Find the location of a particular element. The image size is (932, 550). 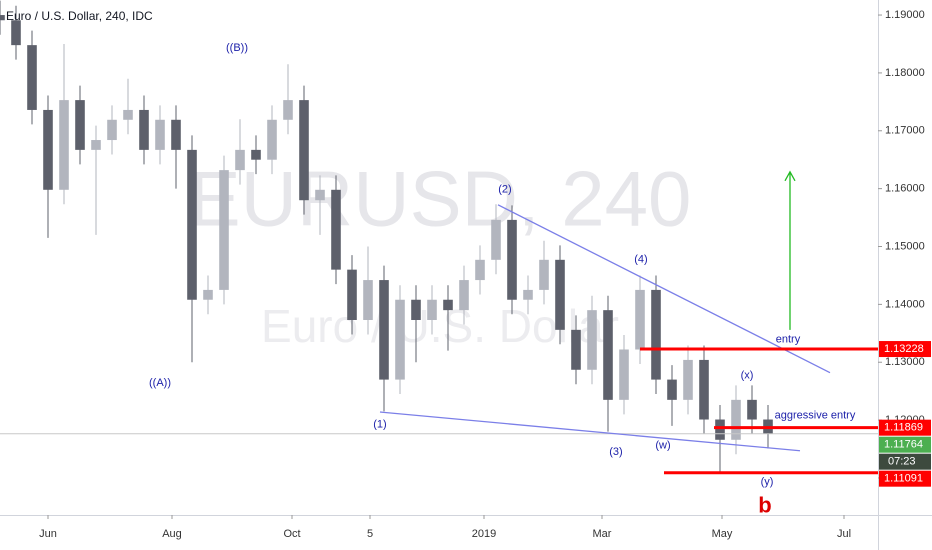

x-tick-label: Jun is located at coordinates (48, 534).